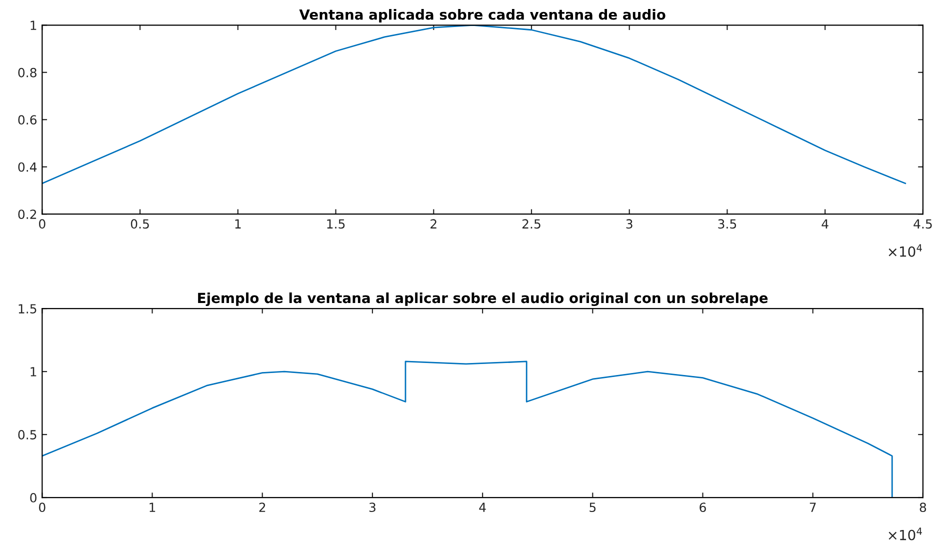 This screenshot has width=937, height=559. Describe the element at coordinates (923, 507) in the screenshot. I see `x-tick-label: 8` at that location.